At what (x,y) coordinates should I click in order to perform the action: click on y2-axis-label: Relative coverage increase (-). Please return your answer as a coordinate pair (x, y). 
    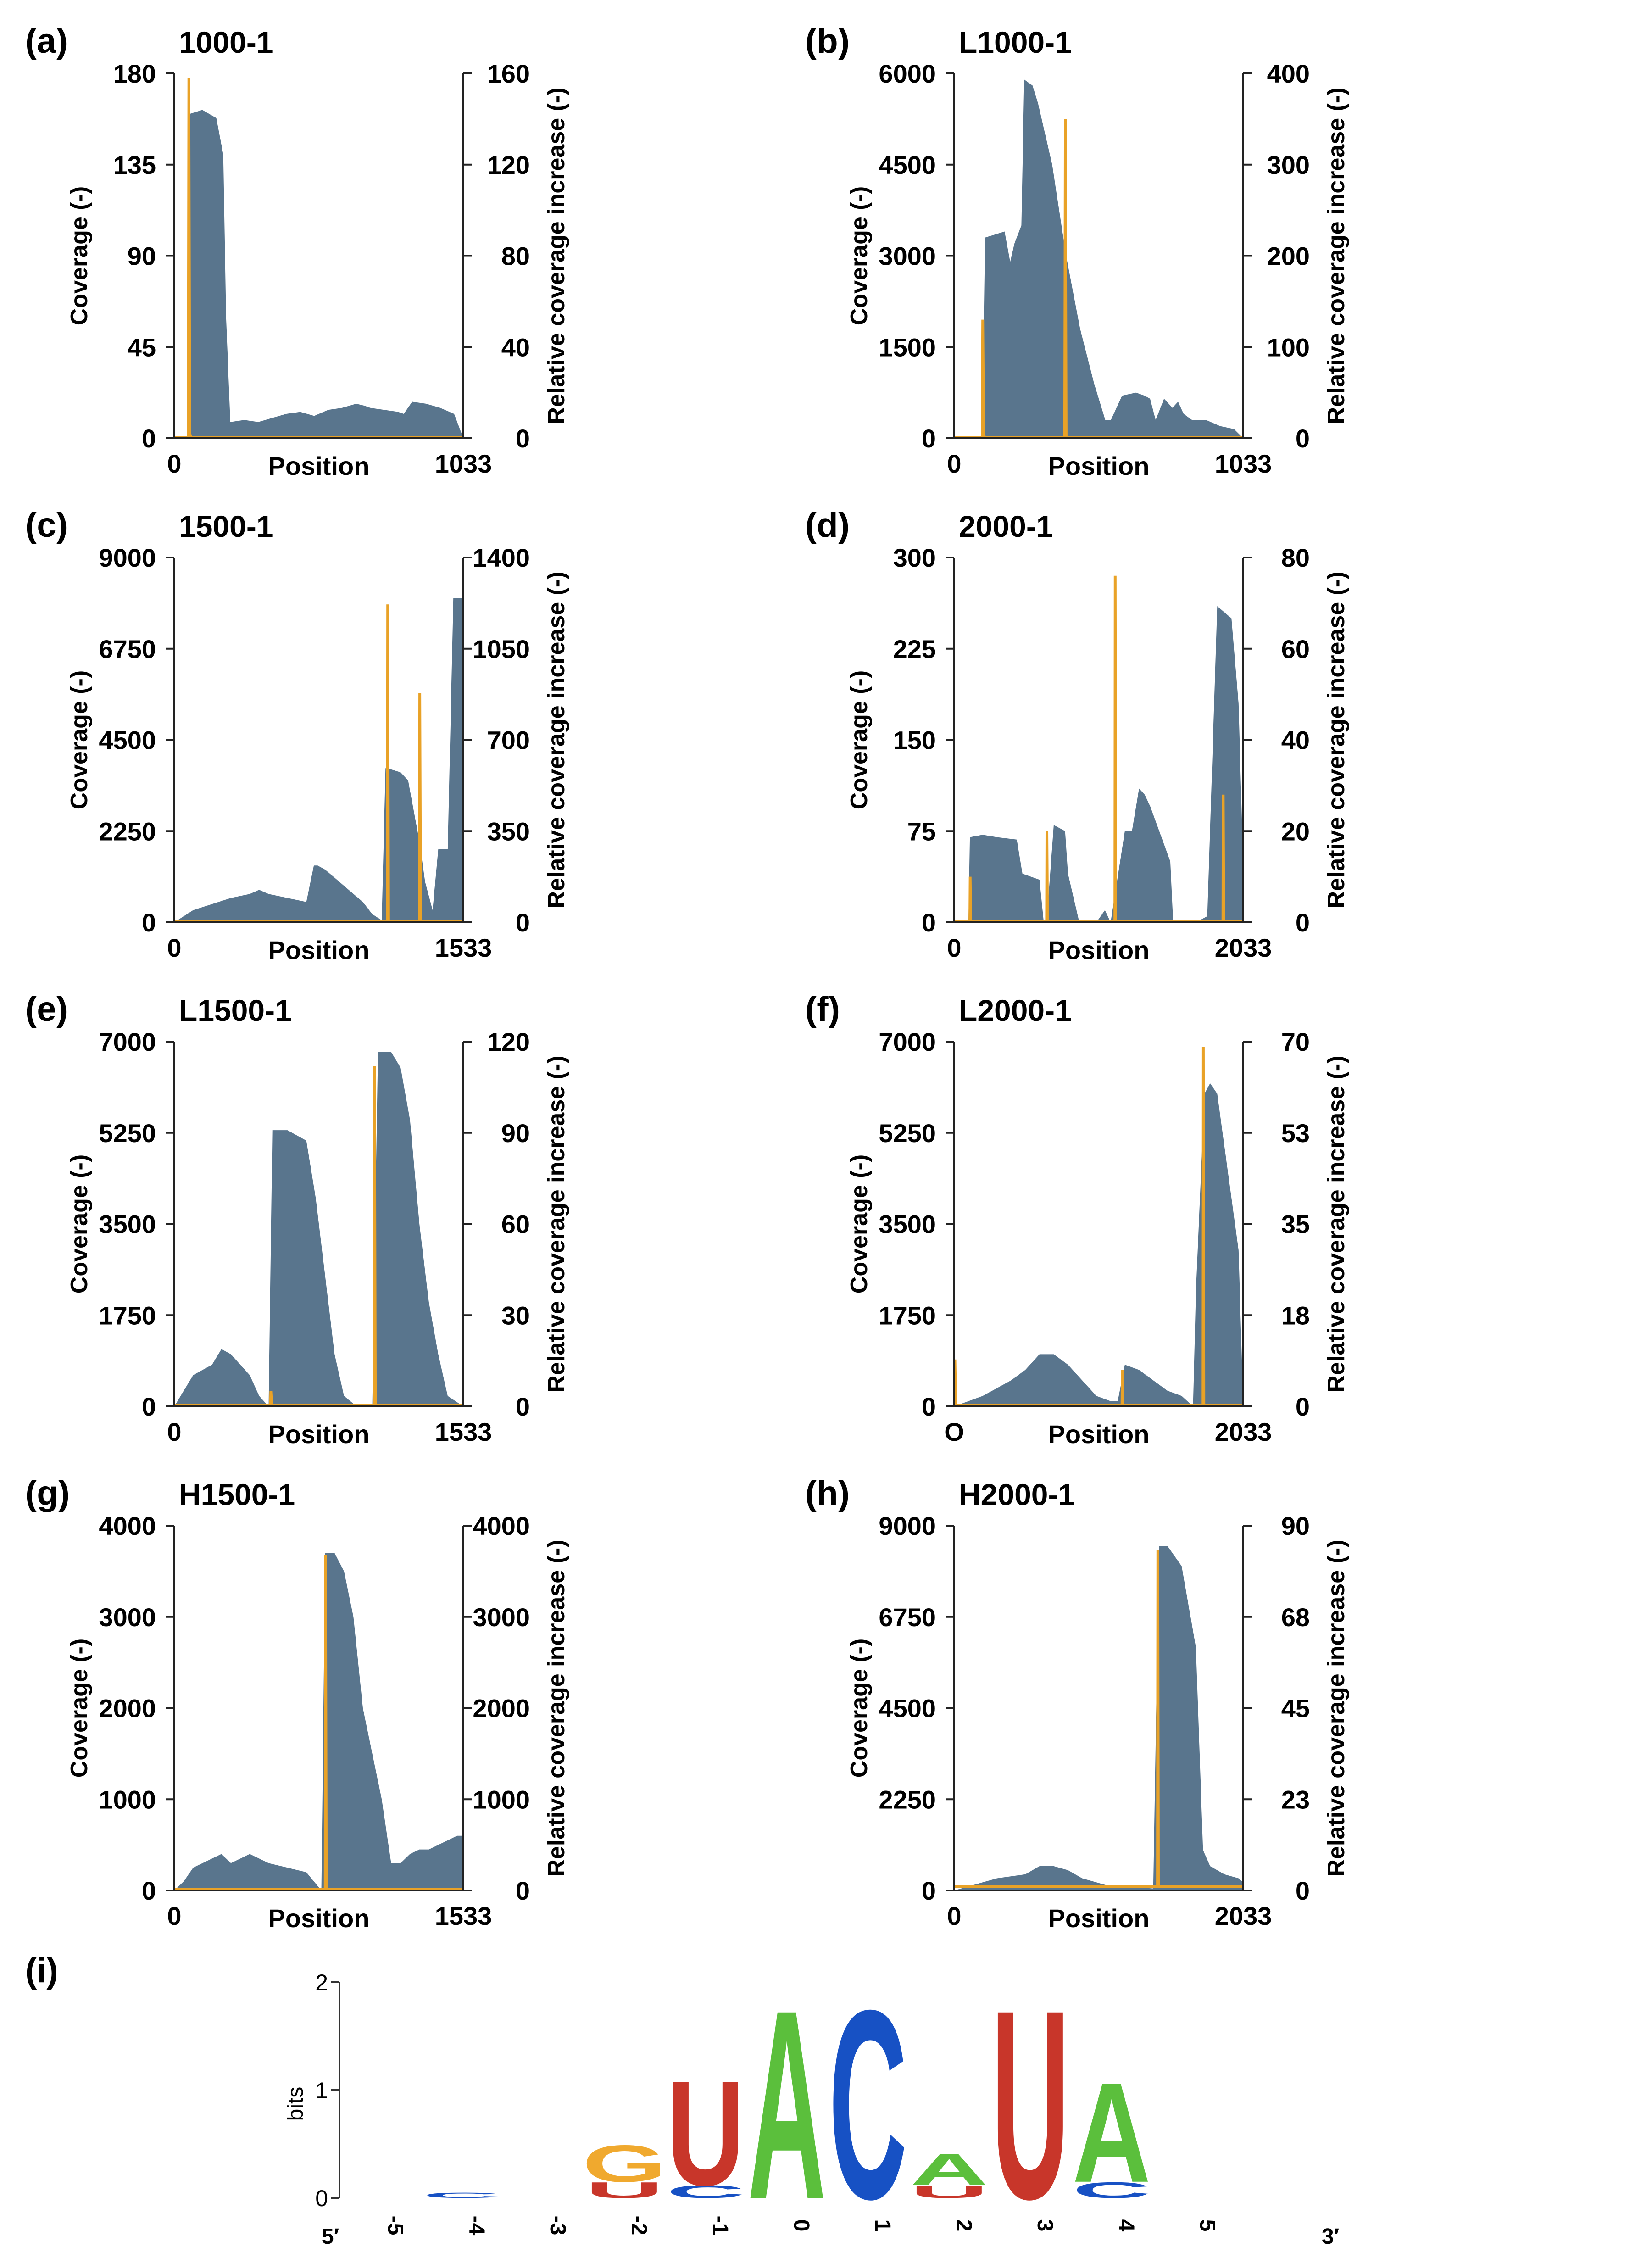
    Looking at the image, I should click on (556, 1707).